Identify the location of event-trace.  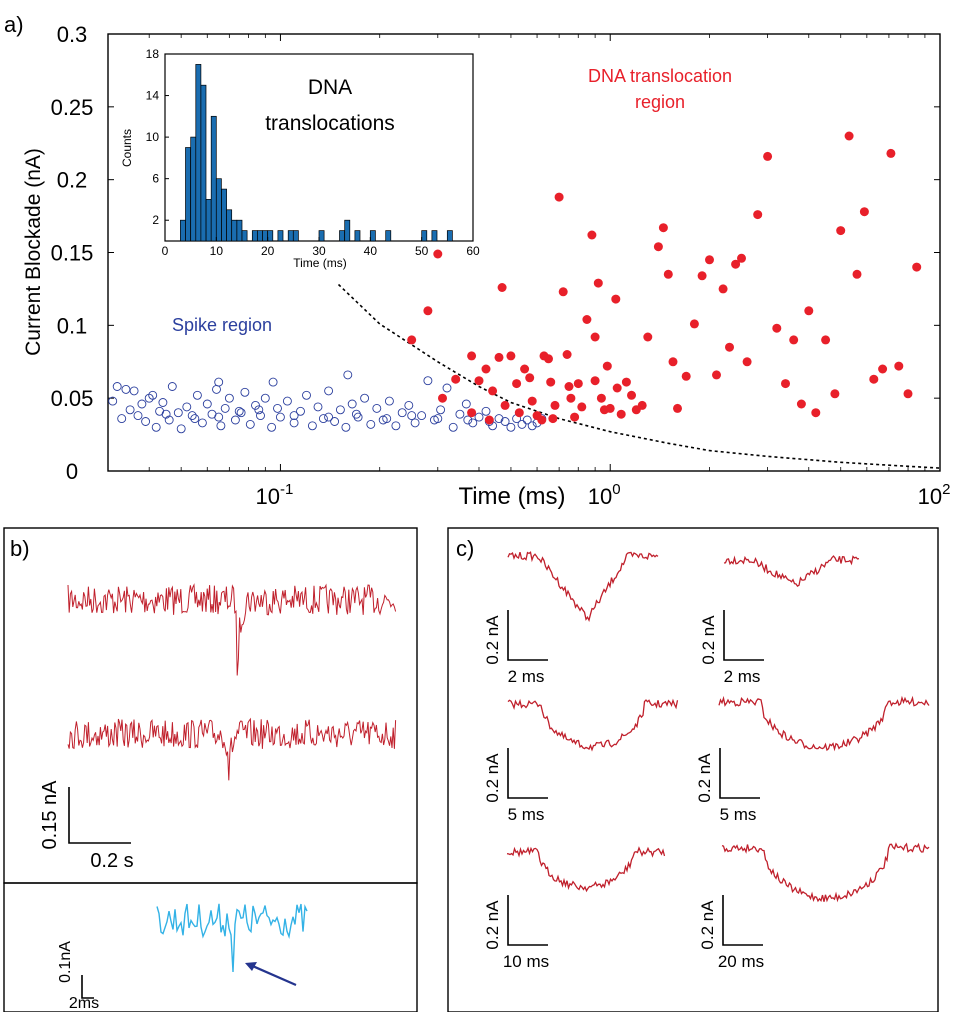
(593, 725).